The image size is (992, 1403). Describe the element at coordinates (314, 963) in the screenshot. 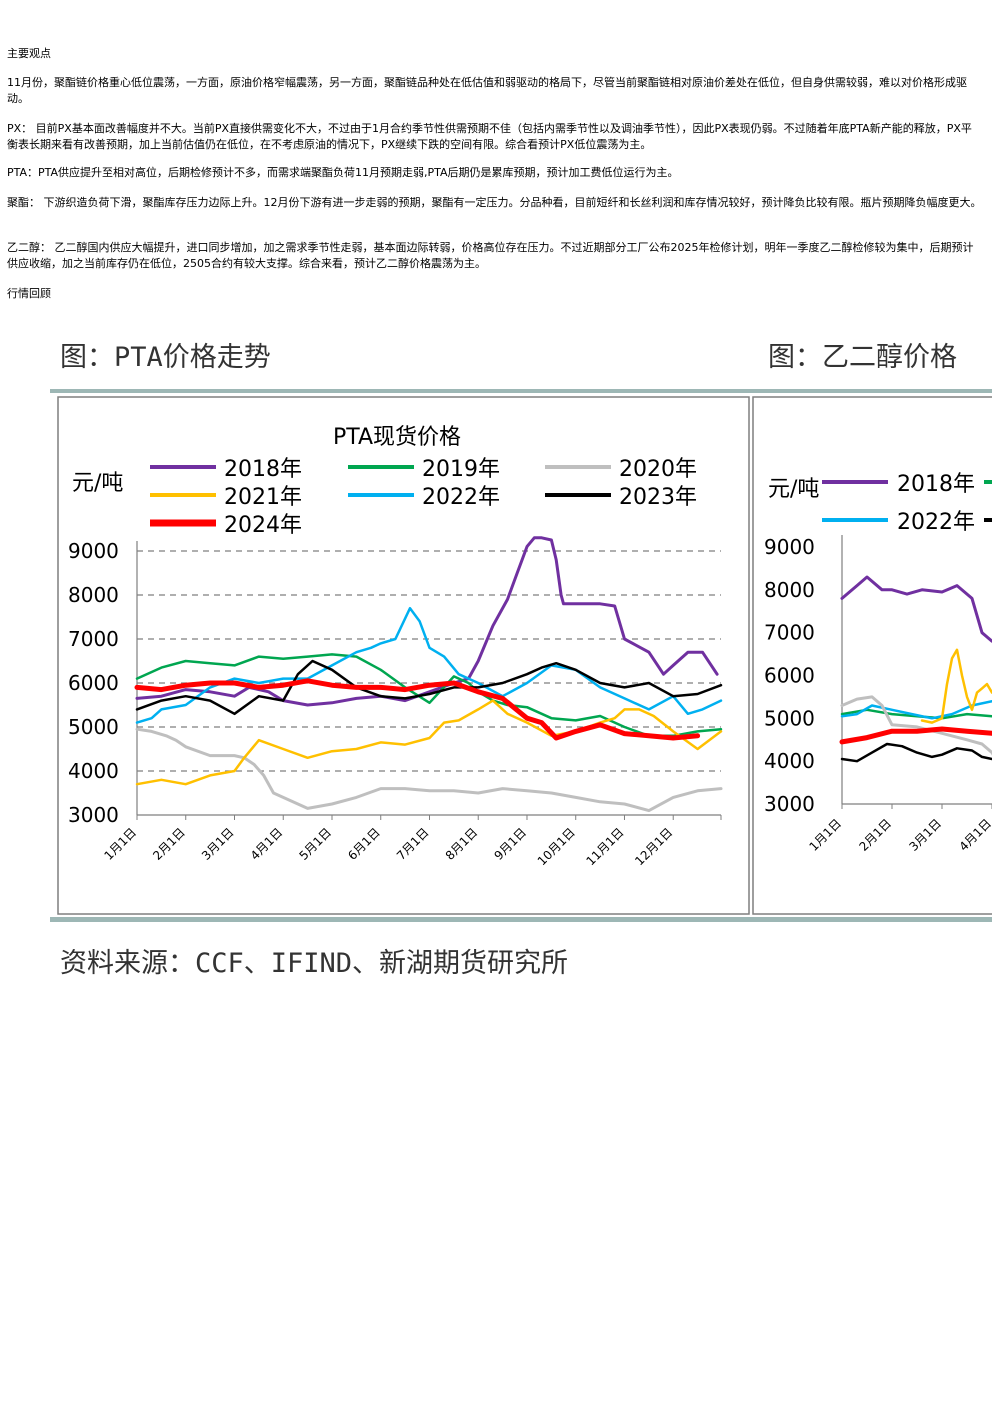

I see `figure-source: 资料来源：CCF、IFIND、新湖期货研究所` at that location.